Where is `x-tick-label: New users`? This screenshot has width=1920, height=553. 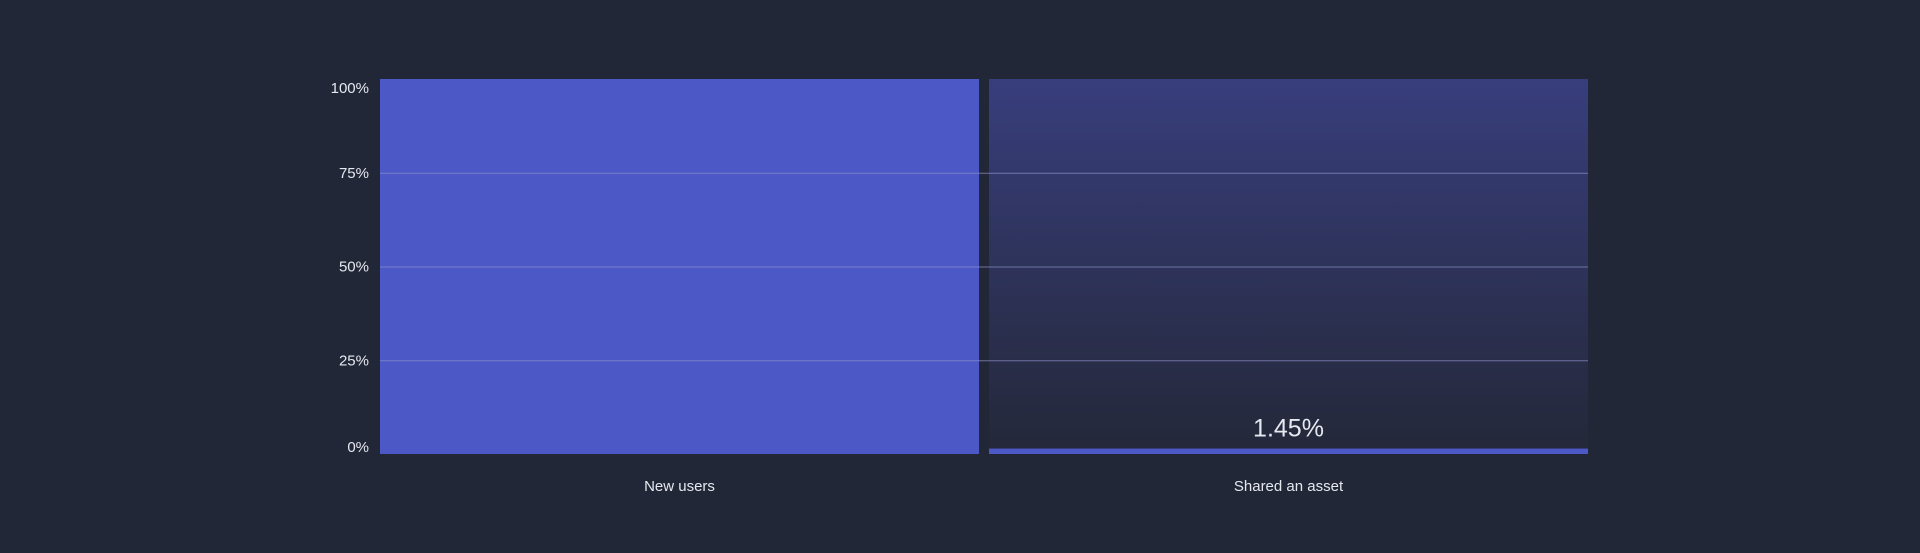 x-tick-label: New users is located at coordinates (679, 486).